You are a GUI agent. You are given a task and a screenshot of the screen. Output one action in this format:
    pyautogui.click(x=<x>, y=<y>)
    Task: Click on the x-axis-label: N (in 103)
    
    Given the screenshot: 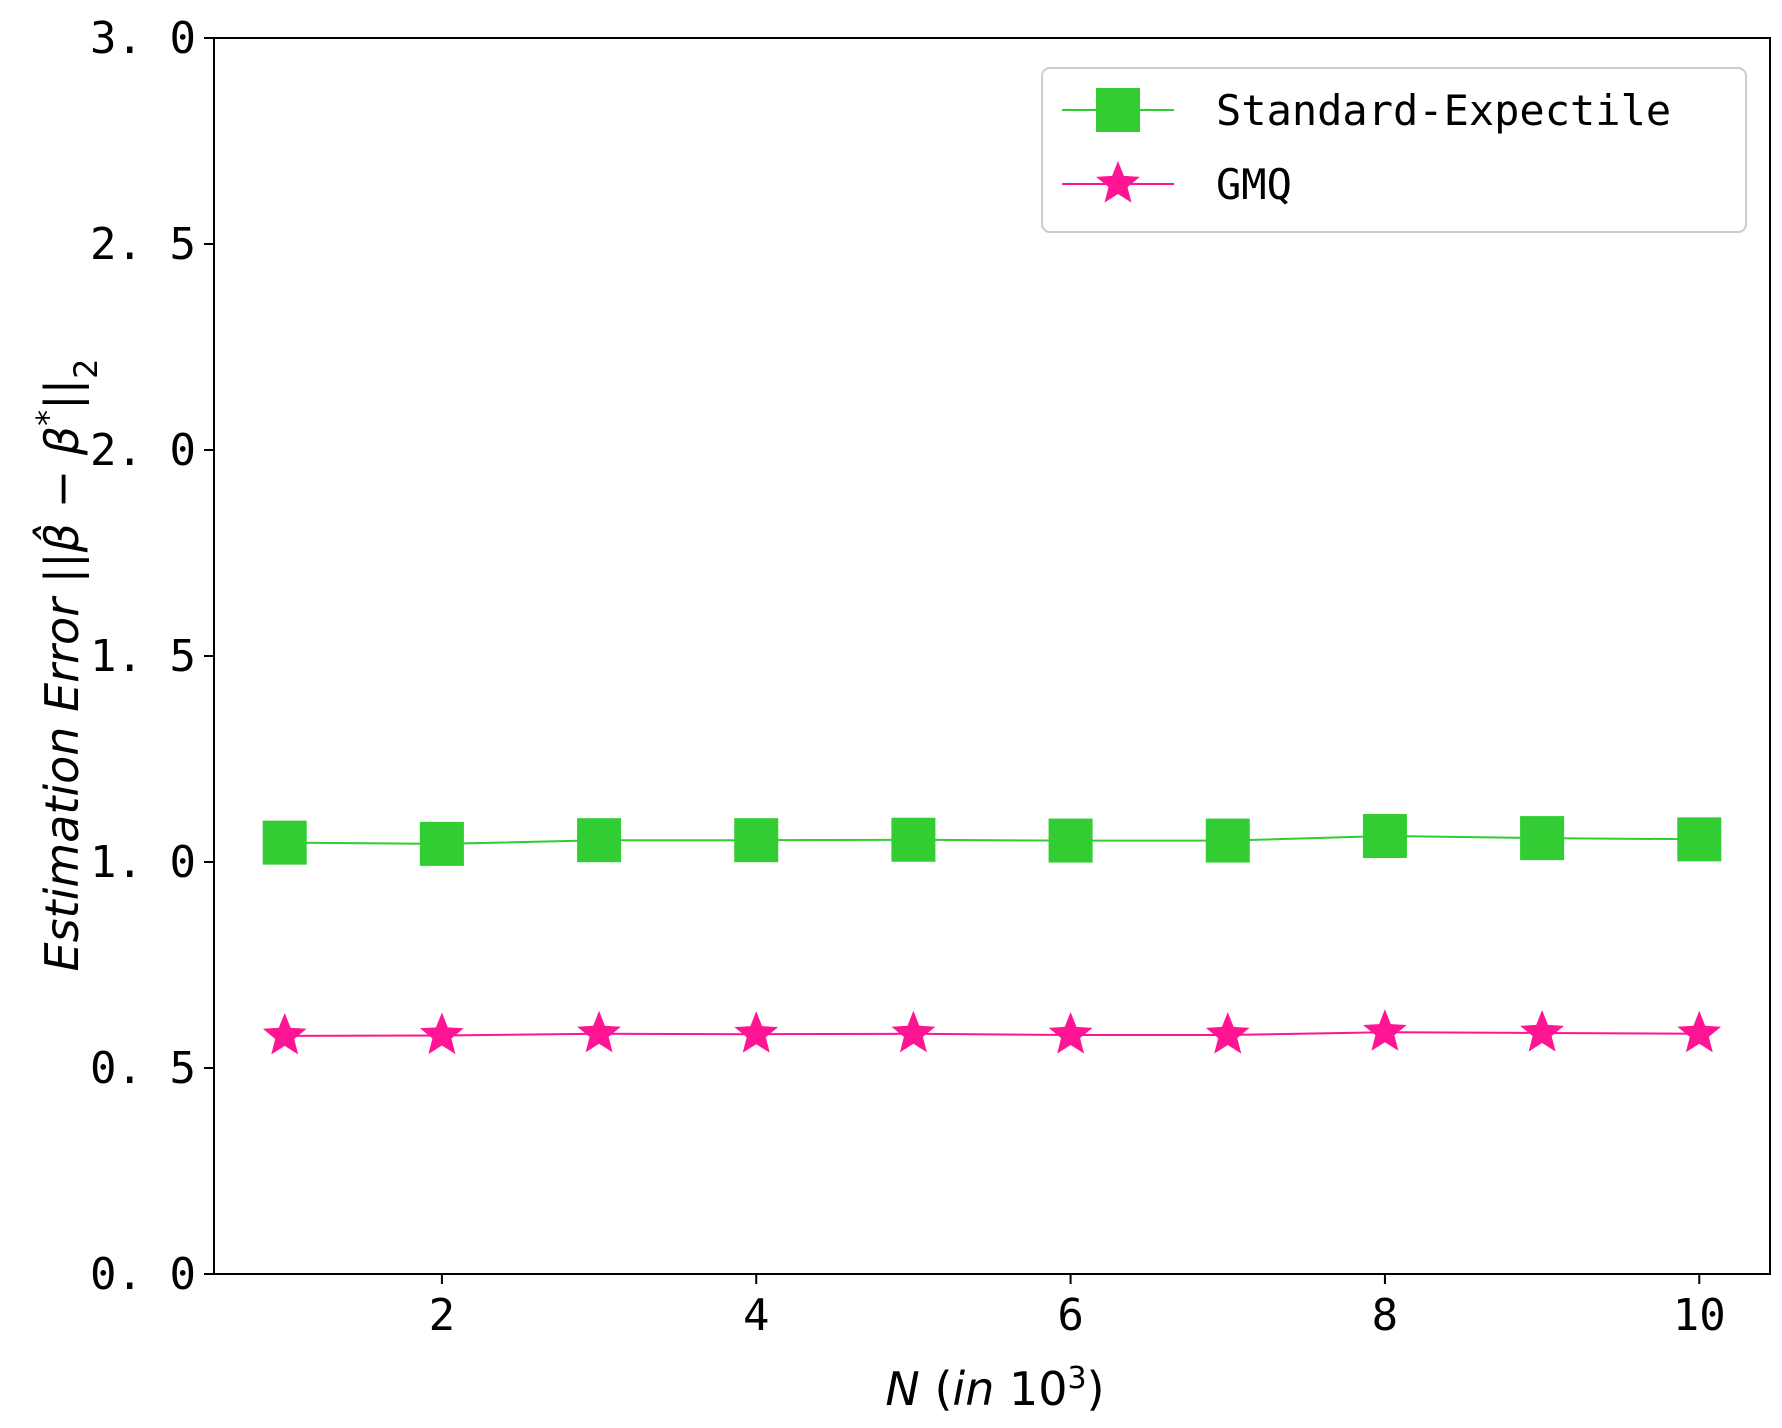 What is the action you would take?
    pyautogui.click(x=994, y=1389)
    